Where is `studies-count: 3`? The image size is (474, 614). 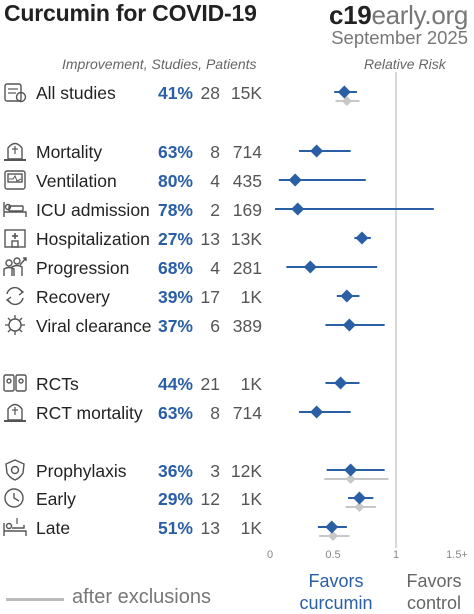
studies-count: 3 is located at coordinates (215, 471).